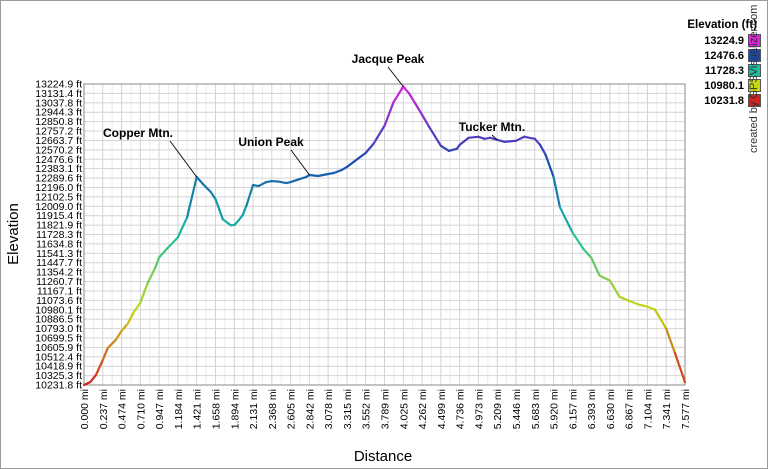  What do you see at coordinates (388, 59) in the screenshot?
I see `peak-label: Jacque Peak` at bounding box center [388, 59].